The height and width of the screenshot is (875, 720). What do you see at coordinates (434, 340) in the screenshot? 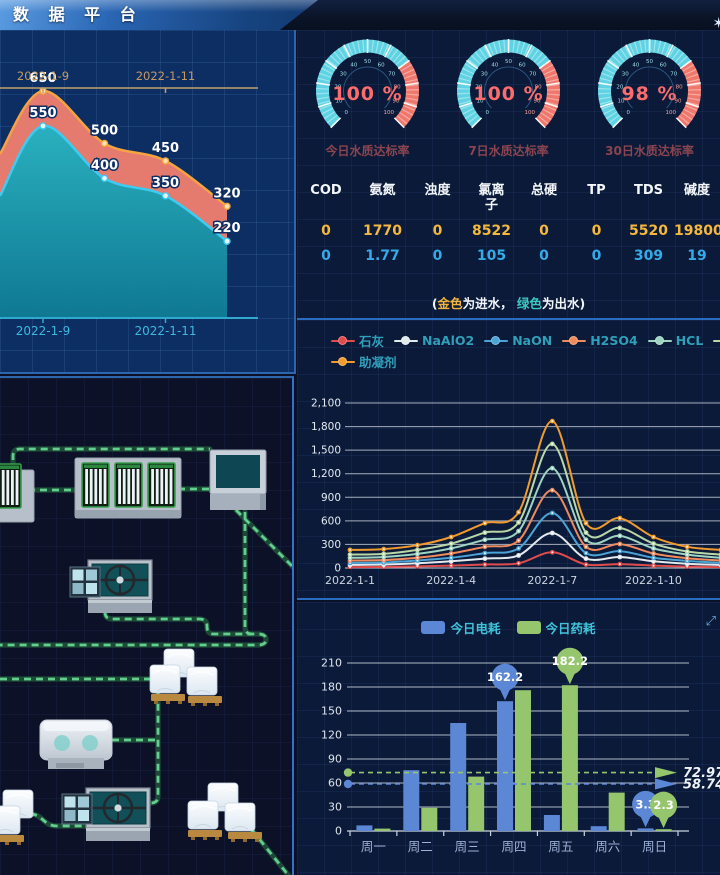
I see `legend-item-NaAlO2: NaAlO2` at bounding box center [434, 340].